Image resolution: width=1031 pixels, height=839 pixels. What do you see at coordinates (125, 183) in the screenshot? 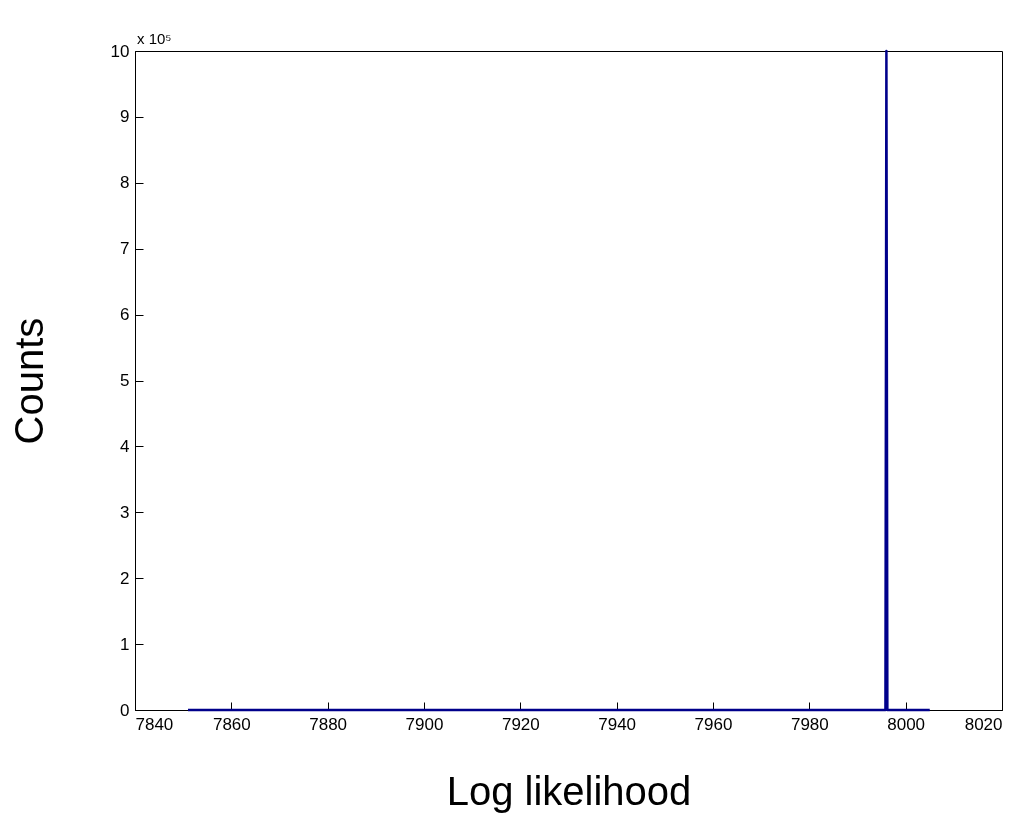
I see `y-tick-label: 8` at bounding box center [125, 183].